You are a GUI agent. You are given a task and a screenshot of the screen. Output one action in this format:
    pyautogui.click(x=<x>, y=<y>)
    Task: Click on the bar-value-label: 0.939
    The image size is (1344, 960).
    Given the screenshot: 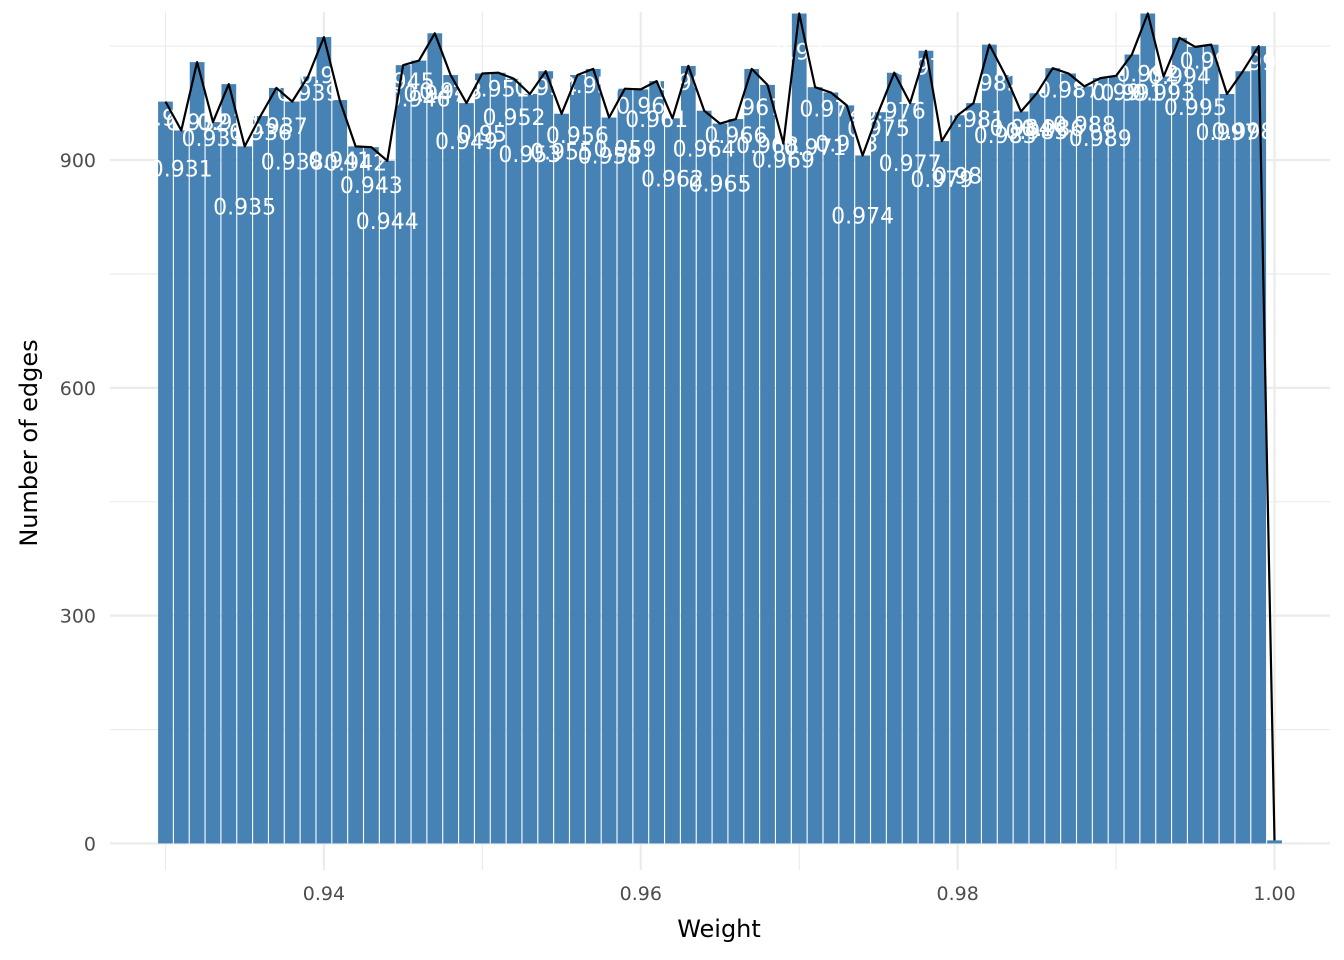 What is the action you would take?
    pyautogui.click(x=308, y=94)
    